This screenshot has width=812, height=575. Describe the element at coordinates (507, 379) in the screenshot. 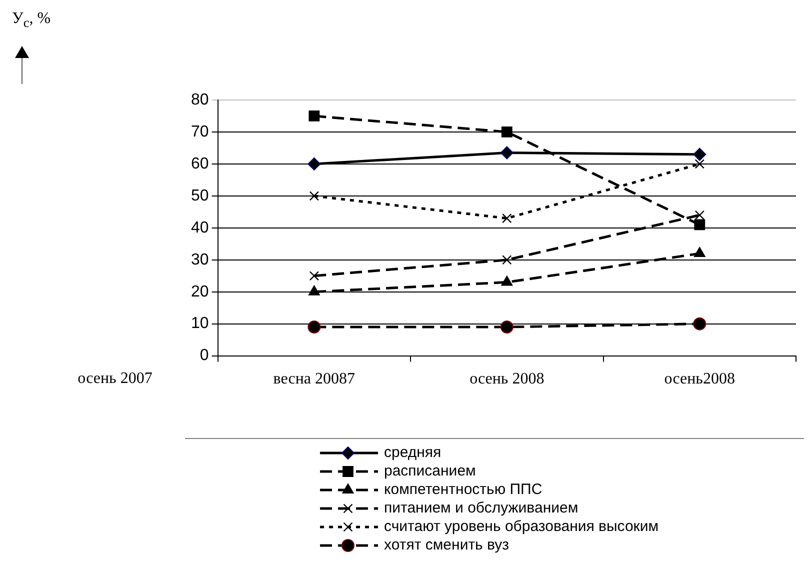

I see `x-tick-label: осень 2008` at that location.